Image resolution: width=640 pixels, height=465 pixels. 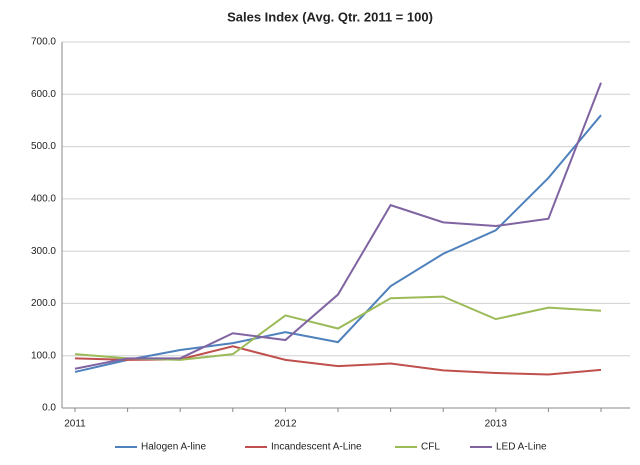 I want to click on y-tick-label: 700.0, so click(x=43, y=42).